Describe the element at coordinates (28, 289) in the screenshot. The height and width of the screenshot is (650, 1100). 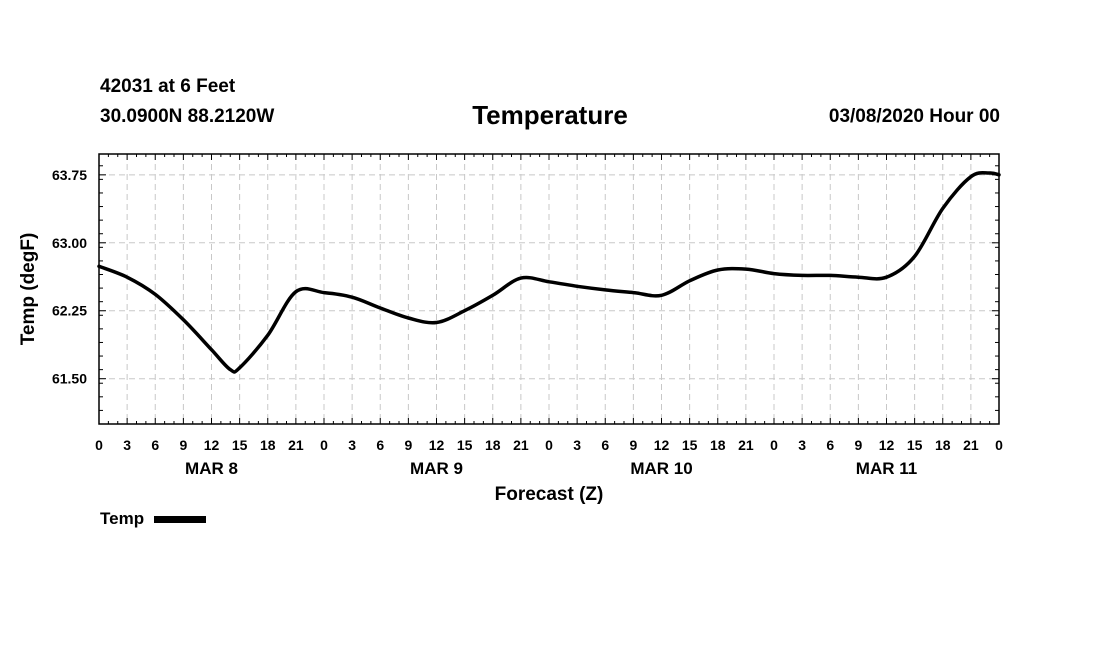
I see `y-axis-title: Temp (degF)` at that location.